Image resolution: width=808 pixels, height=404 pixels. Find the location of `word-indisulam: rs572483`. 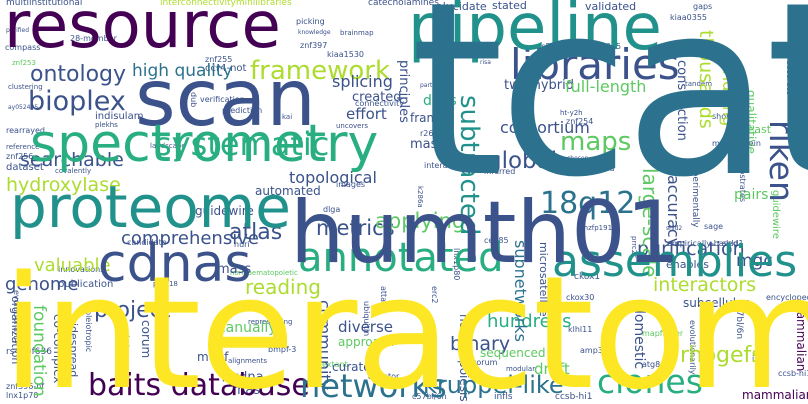

word-indisulam: rs572483 is located at coordinates (557, 46).